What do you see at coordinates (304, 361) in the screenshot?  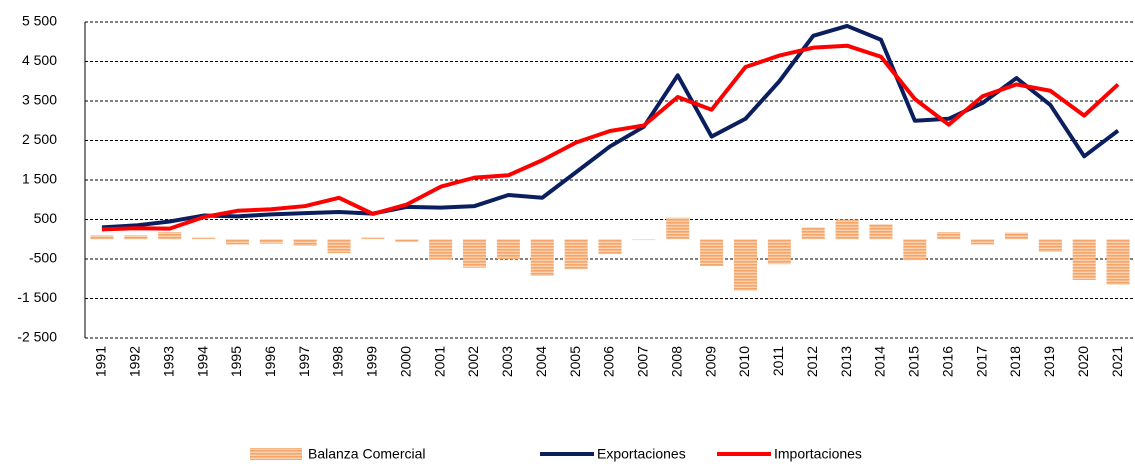 I see `x-tick-label: 1997` at bounding box center [304, 361].